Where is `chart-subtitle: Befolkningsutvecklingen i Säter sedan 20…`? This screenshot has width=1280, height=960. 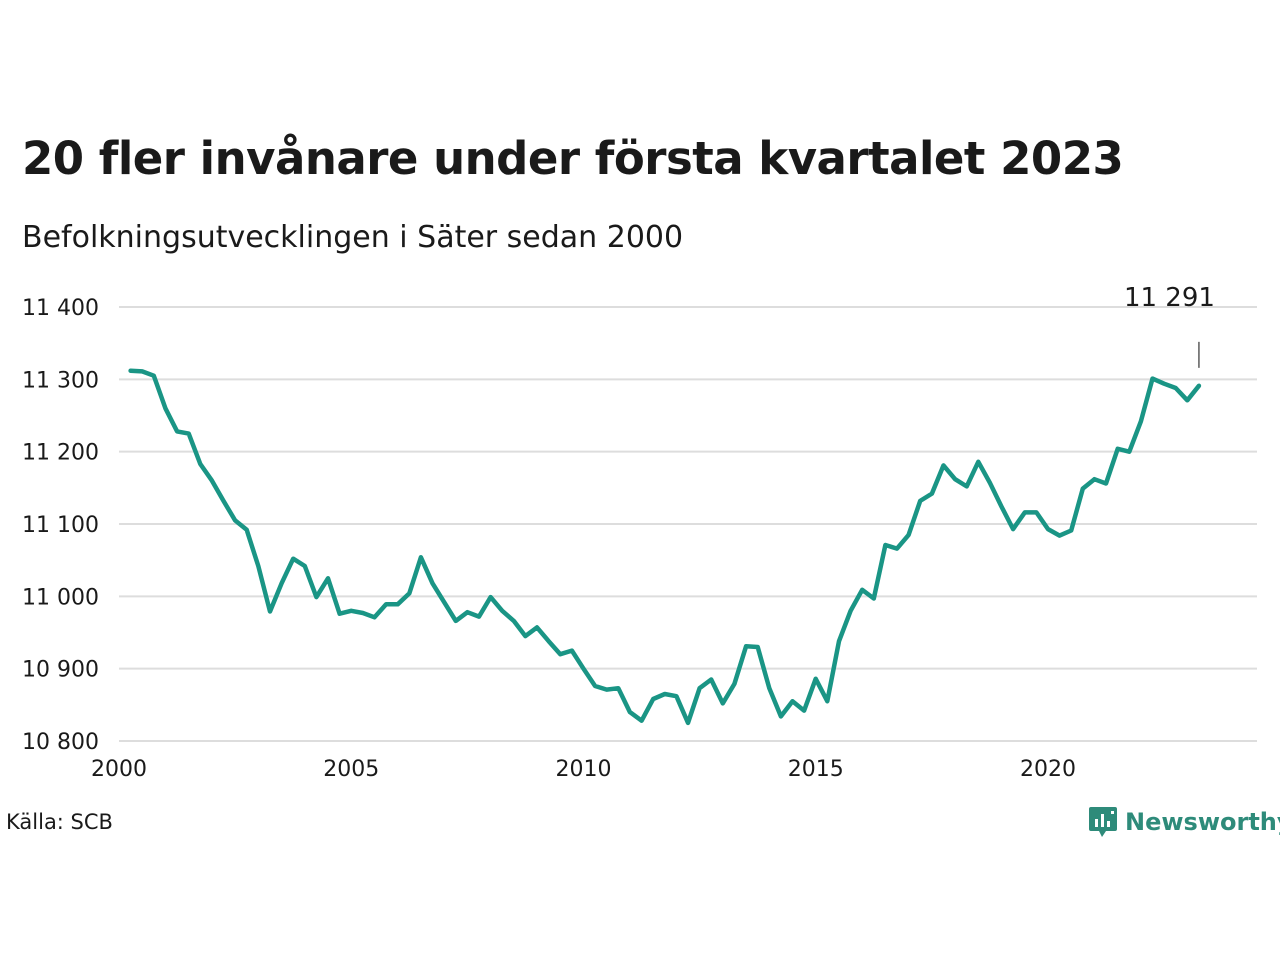
chart-subtitle: Befolkningsutvecklingen i Säter sedan 20… is located at coordinates (353, 237).